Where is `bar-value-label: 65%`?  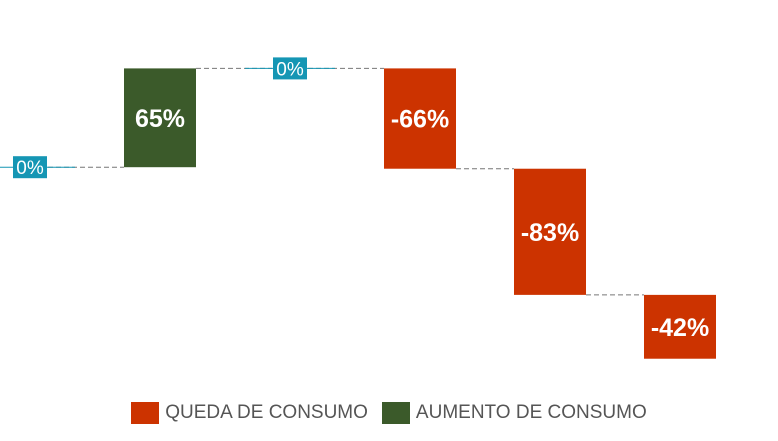 bar-value-label: 65% is located at coordinates (160, 119).